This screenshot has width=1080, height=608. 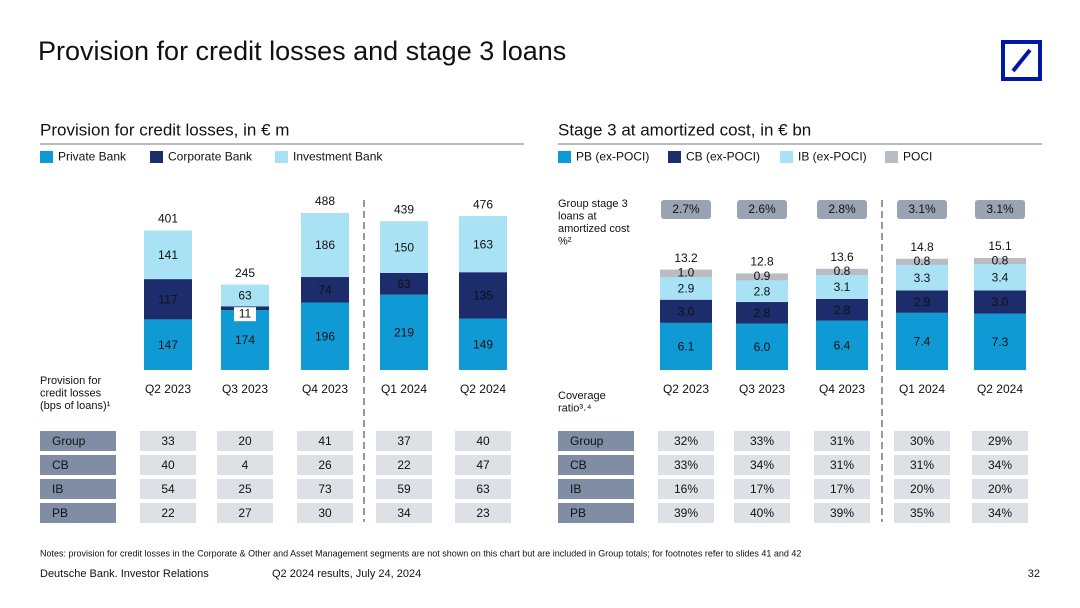 I want to click on row-header: Group, so click(x=69, y=441).